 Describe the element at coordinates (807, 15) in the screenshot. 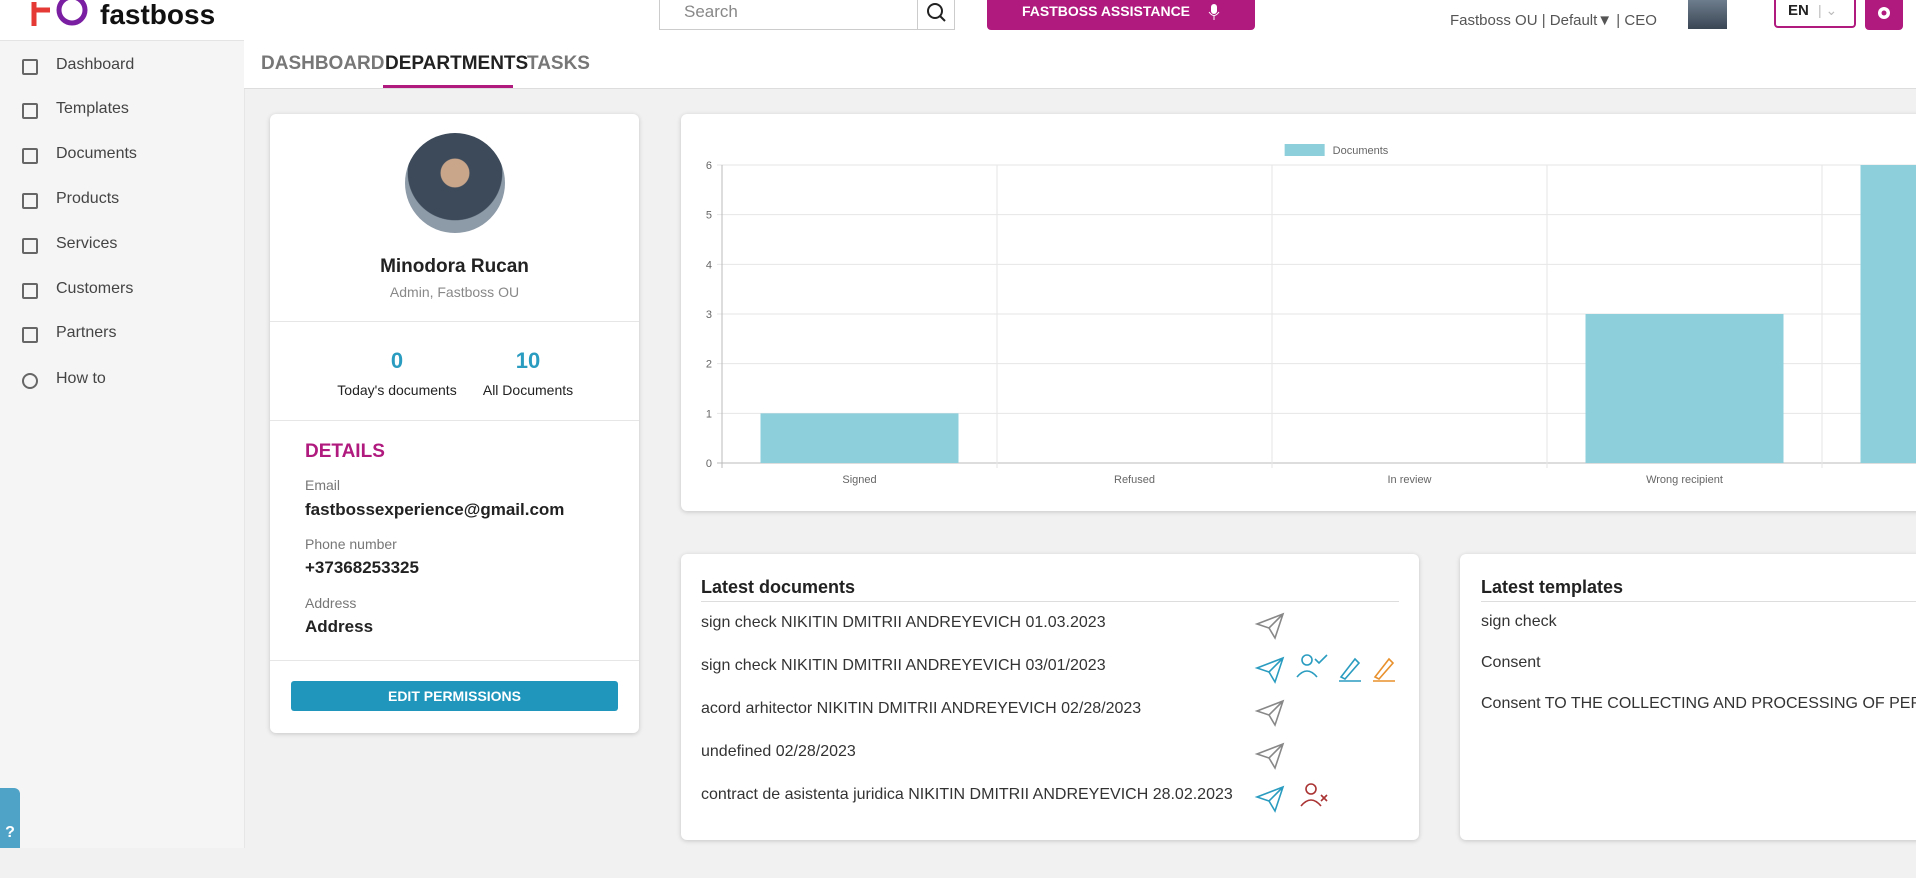

I see `search-box: Search` at that location.